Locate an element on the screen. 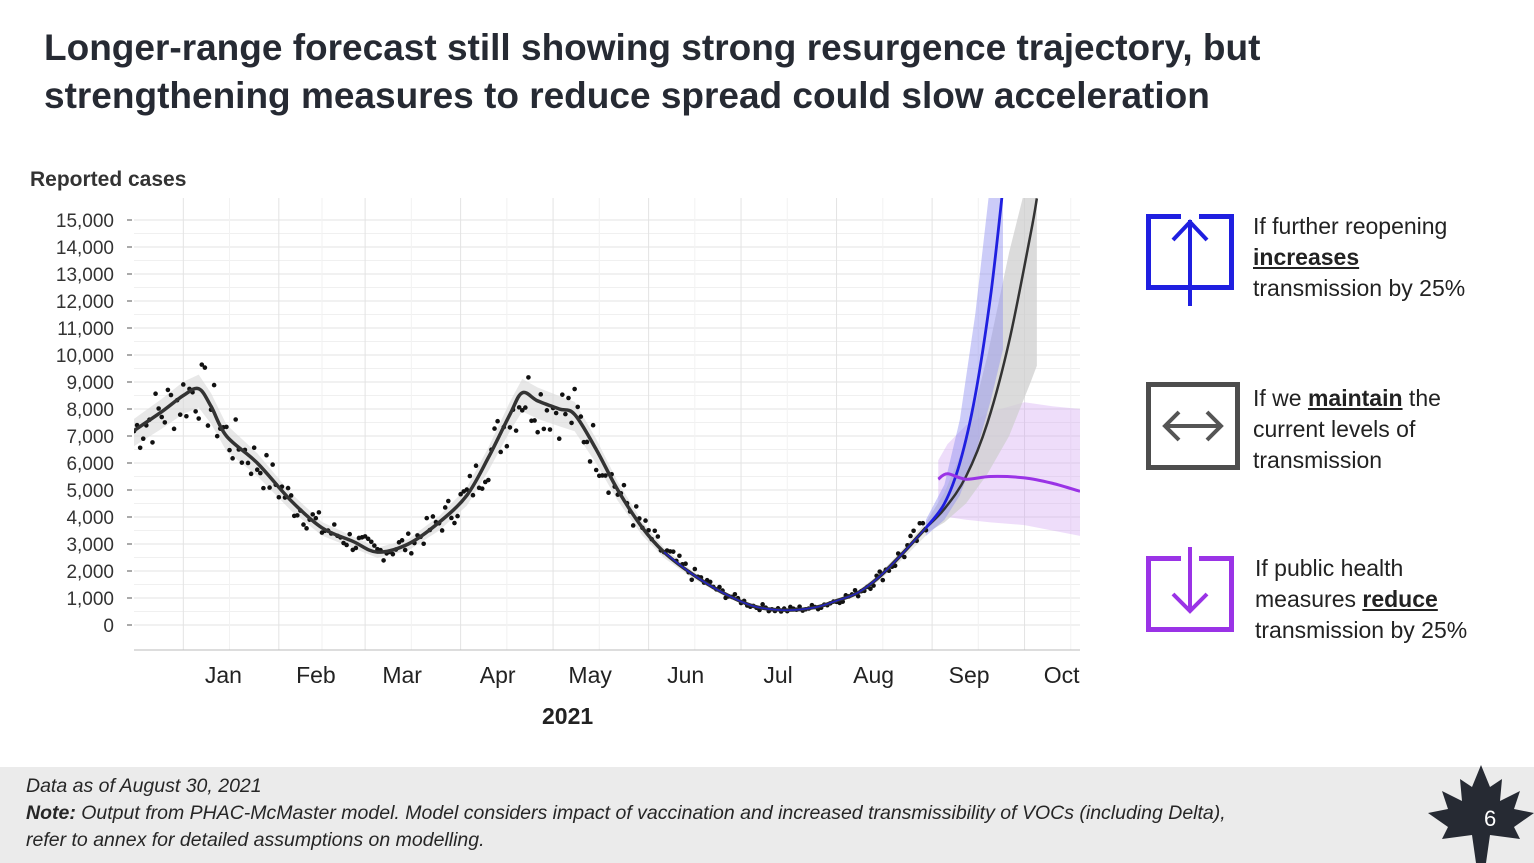  legend-maintain-pre: If we is located at coordinates (1280, 398).